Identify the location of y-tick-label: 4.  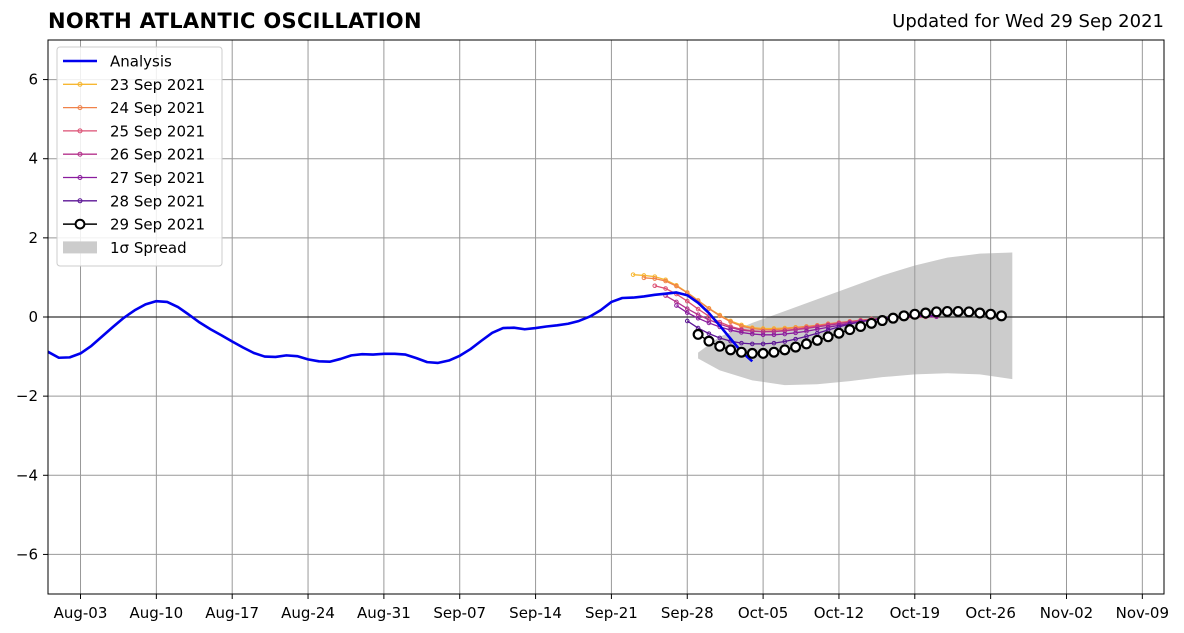
(33, 159).